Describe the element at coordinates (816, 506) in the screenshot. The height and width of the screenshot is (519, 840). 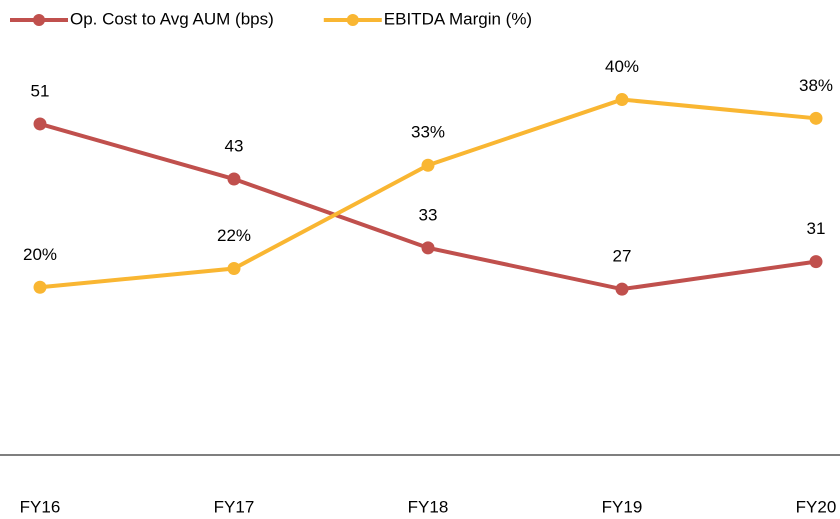
I see `x-tick-label: FY20` at that location.